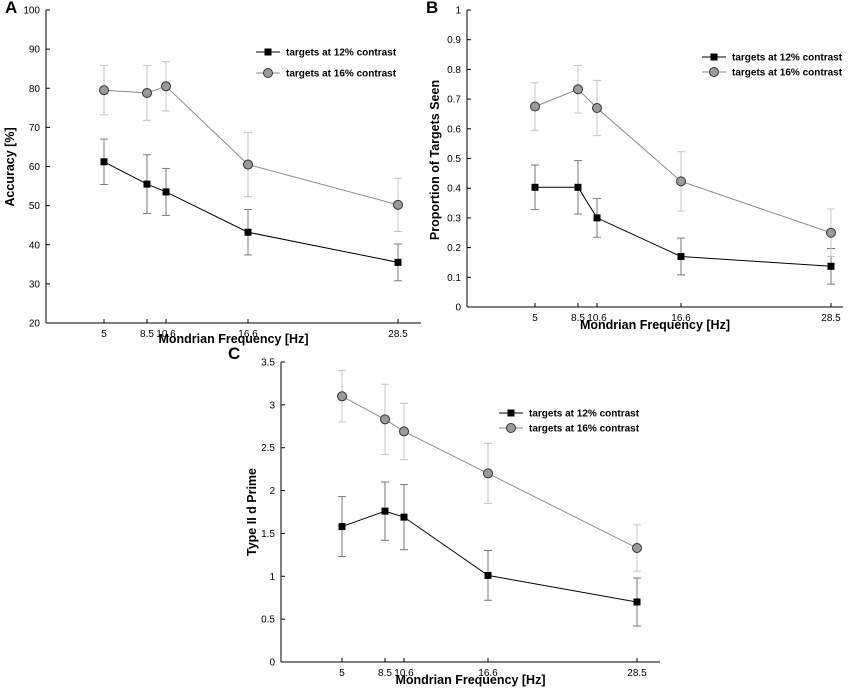  I want to click on panel-c-y-axis-label: Type II d Prime, so click(252, 512).